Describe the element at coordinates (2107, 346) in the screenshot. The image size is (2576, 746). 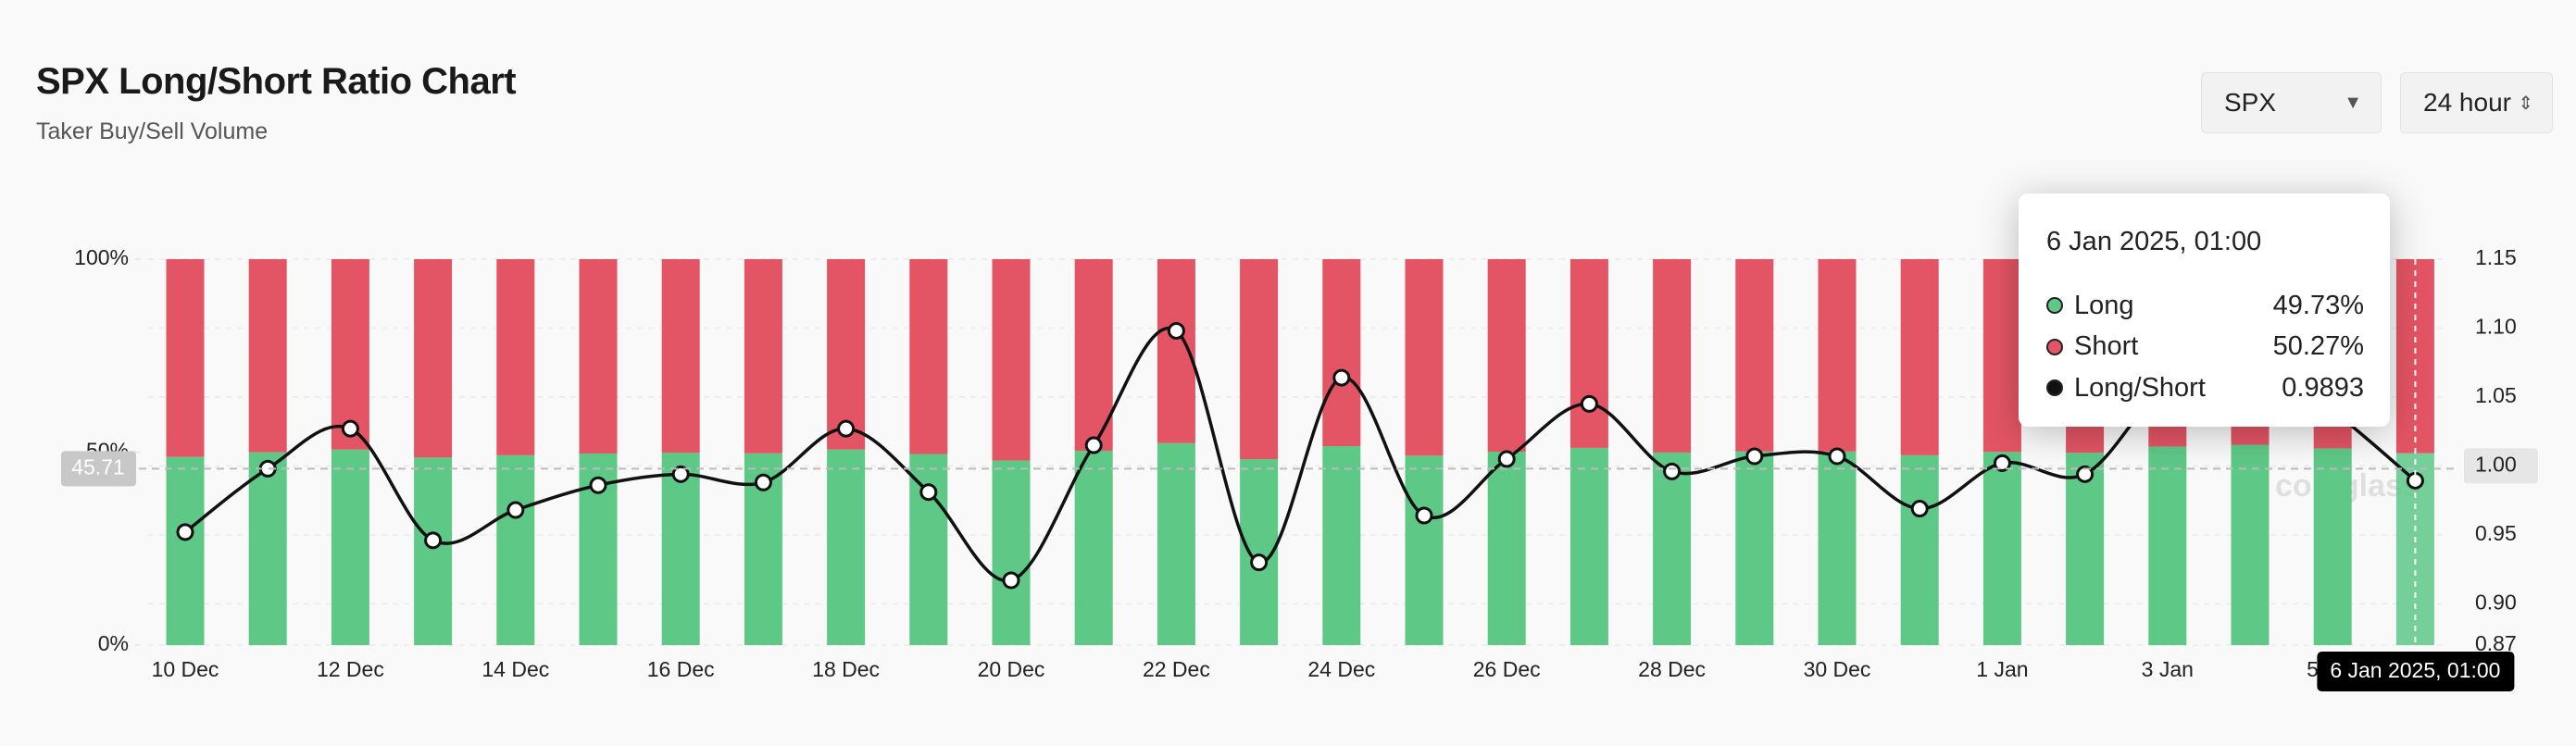
I see `legend-label: Short` at that location.